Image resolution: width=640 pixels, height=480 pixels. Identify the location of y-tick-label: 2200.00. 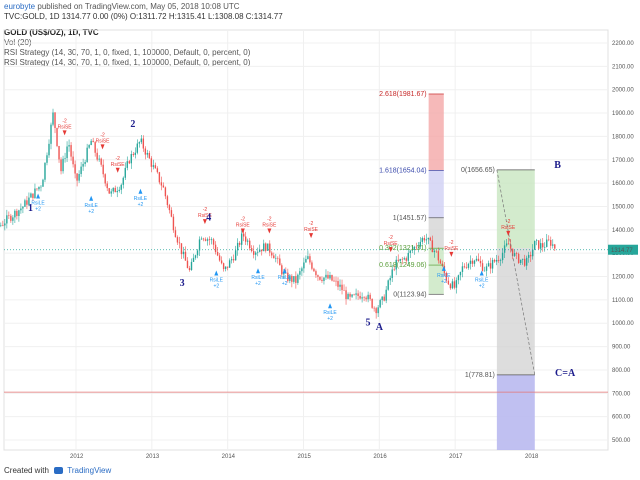
(623, 44).